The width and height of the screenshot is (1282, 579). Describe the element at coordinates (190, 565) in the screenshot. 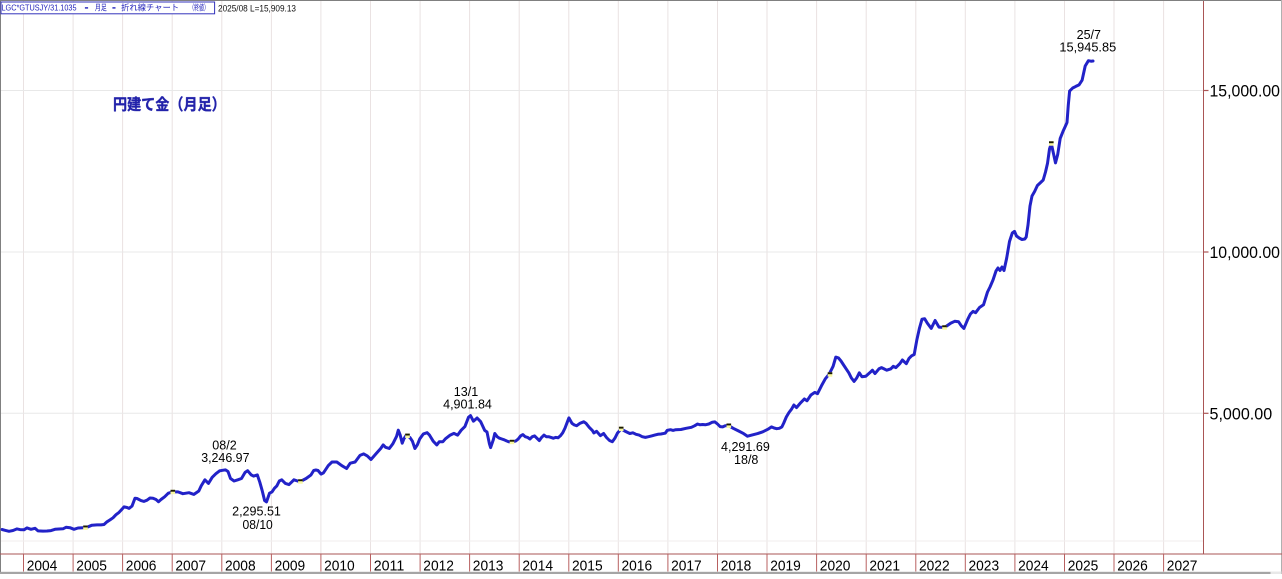

I see `svg-text: 2007` at that location.